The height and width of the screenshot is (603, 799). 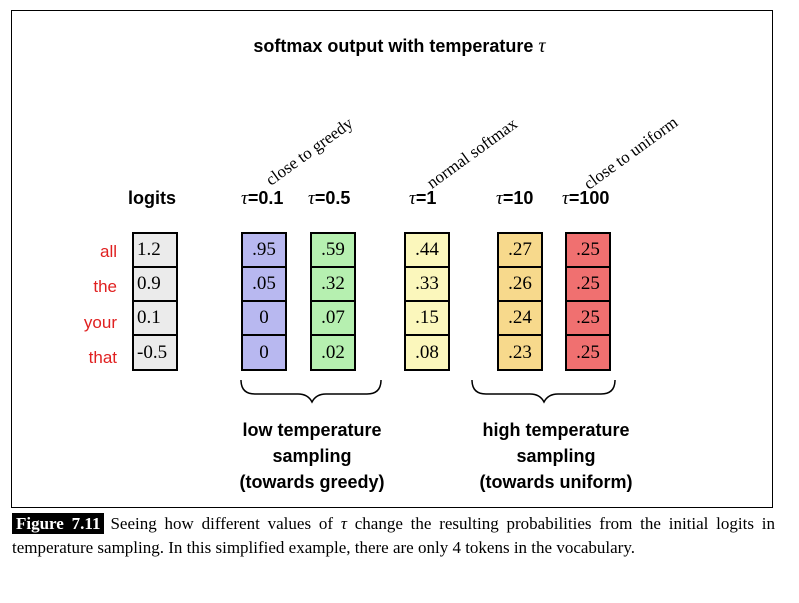 What do you see at coordinates (152, 352) in the screenshot?
I see `logit-cell: -0.5` at bounding box center [152, 352].